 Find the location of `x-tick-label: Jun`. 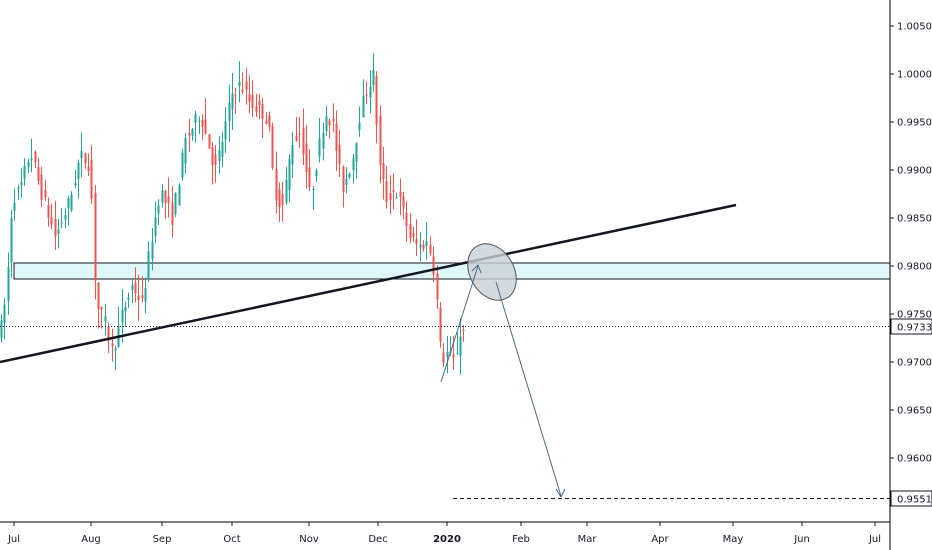

x-tick-label: Jun is located at coordinates (801, 539).